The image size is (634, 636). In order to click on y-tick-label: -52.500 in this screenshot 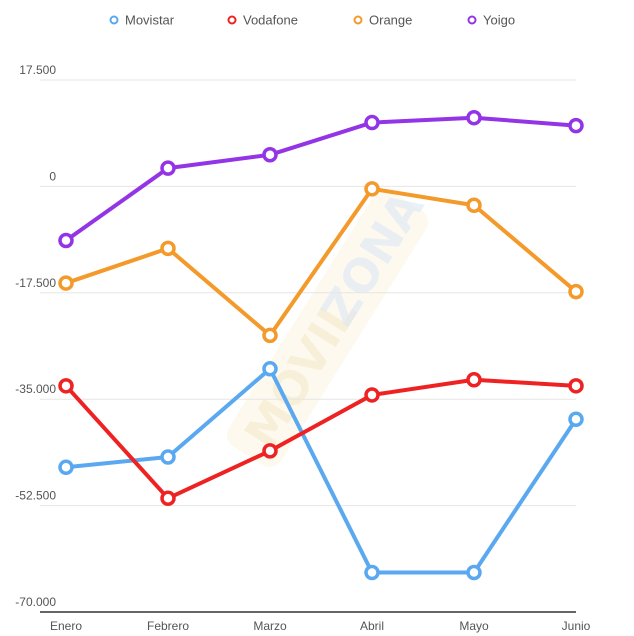, I will do `click(35, 496)`.